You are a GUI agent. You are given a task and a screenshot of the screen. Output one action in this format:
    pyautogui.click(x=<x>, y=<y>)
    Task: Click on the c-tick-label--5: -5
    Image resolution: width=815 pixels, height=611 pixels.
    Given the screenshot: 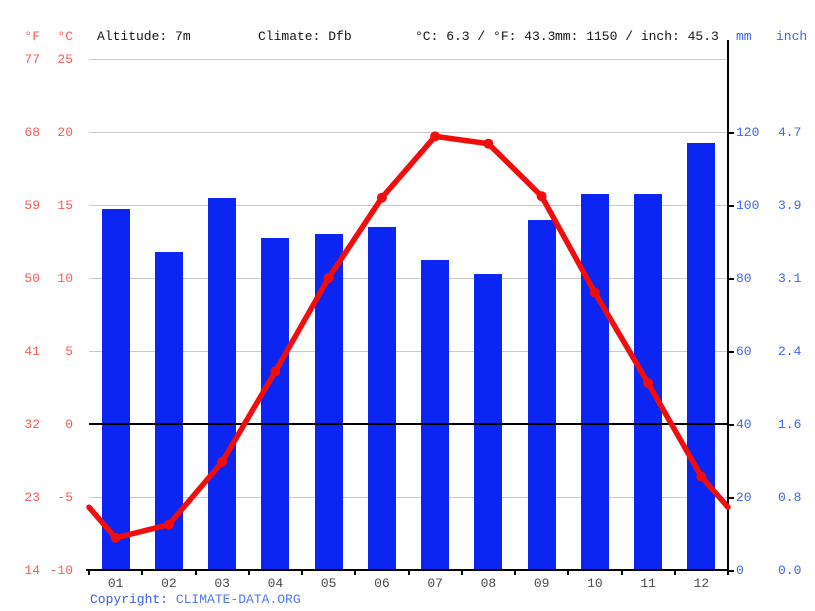 What is the action you would take?
    pyautogui.click(x=65, y=497)
    